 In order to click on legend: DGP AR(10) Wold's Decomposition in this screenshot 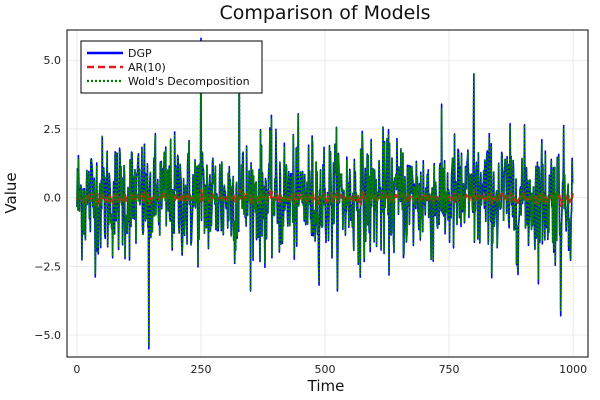, I will do `click(171, 67)`.